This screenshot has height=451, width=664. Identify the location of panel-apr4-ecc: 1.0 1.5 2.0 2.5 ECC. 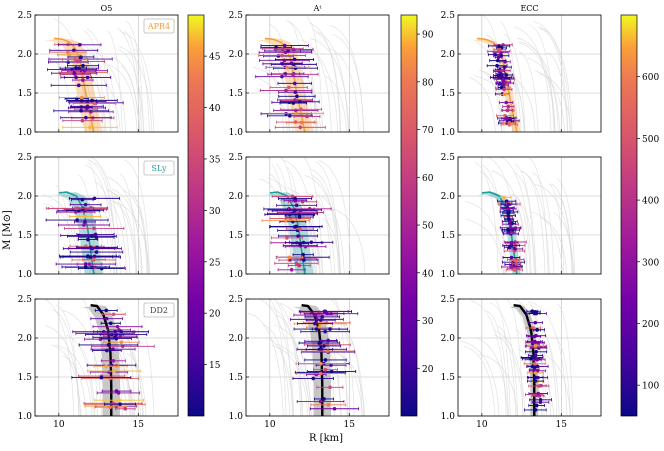
(521, 71).